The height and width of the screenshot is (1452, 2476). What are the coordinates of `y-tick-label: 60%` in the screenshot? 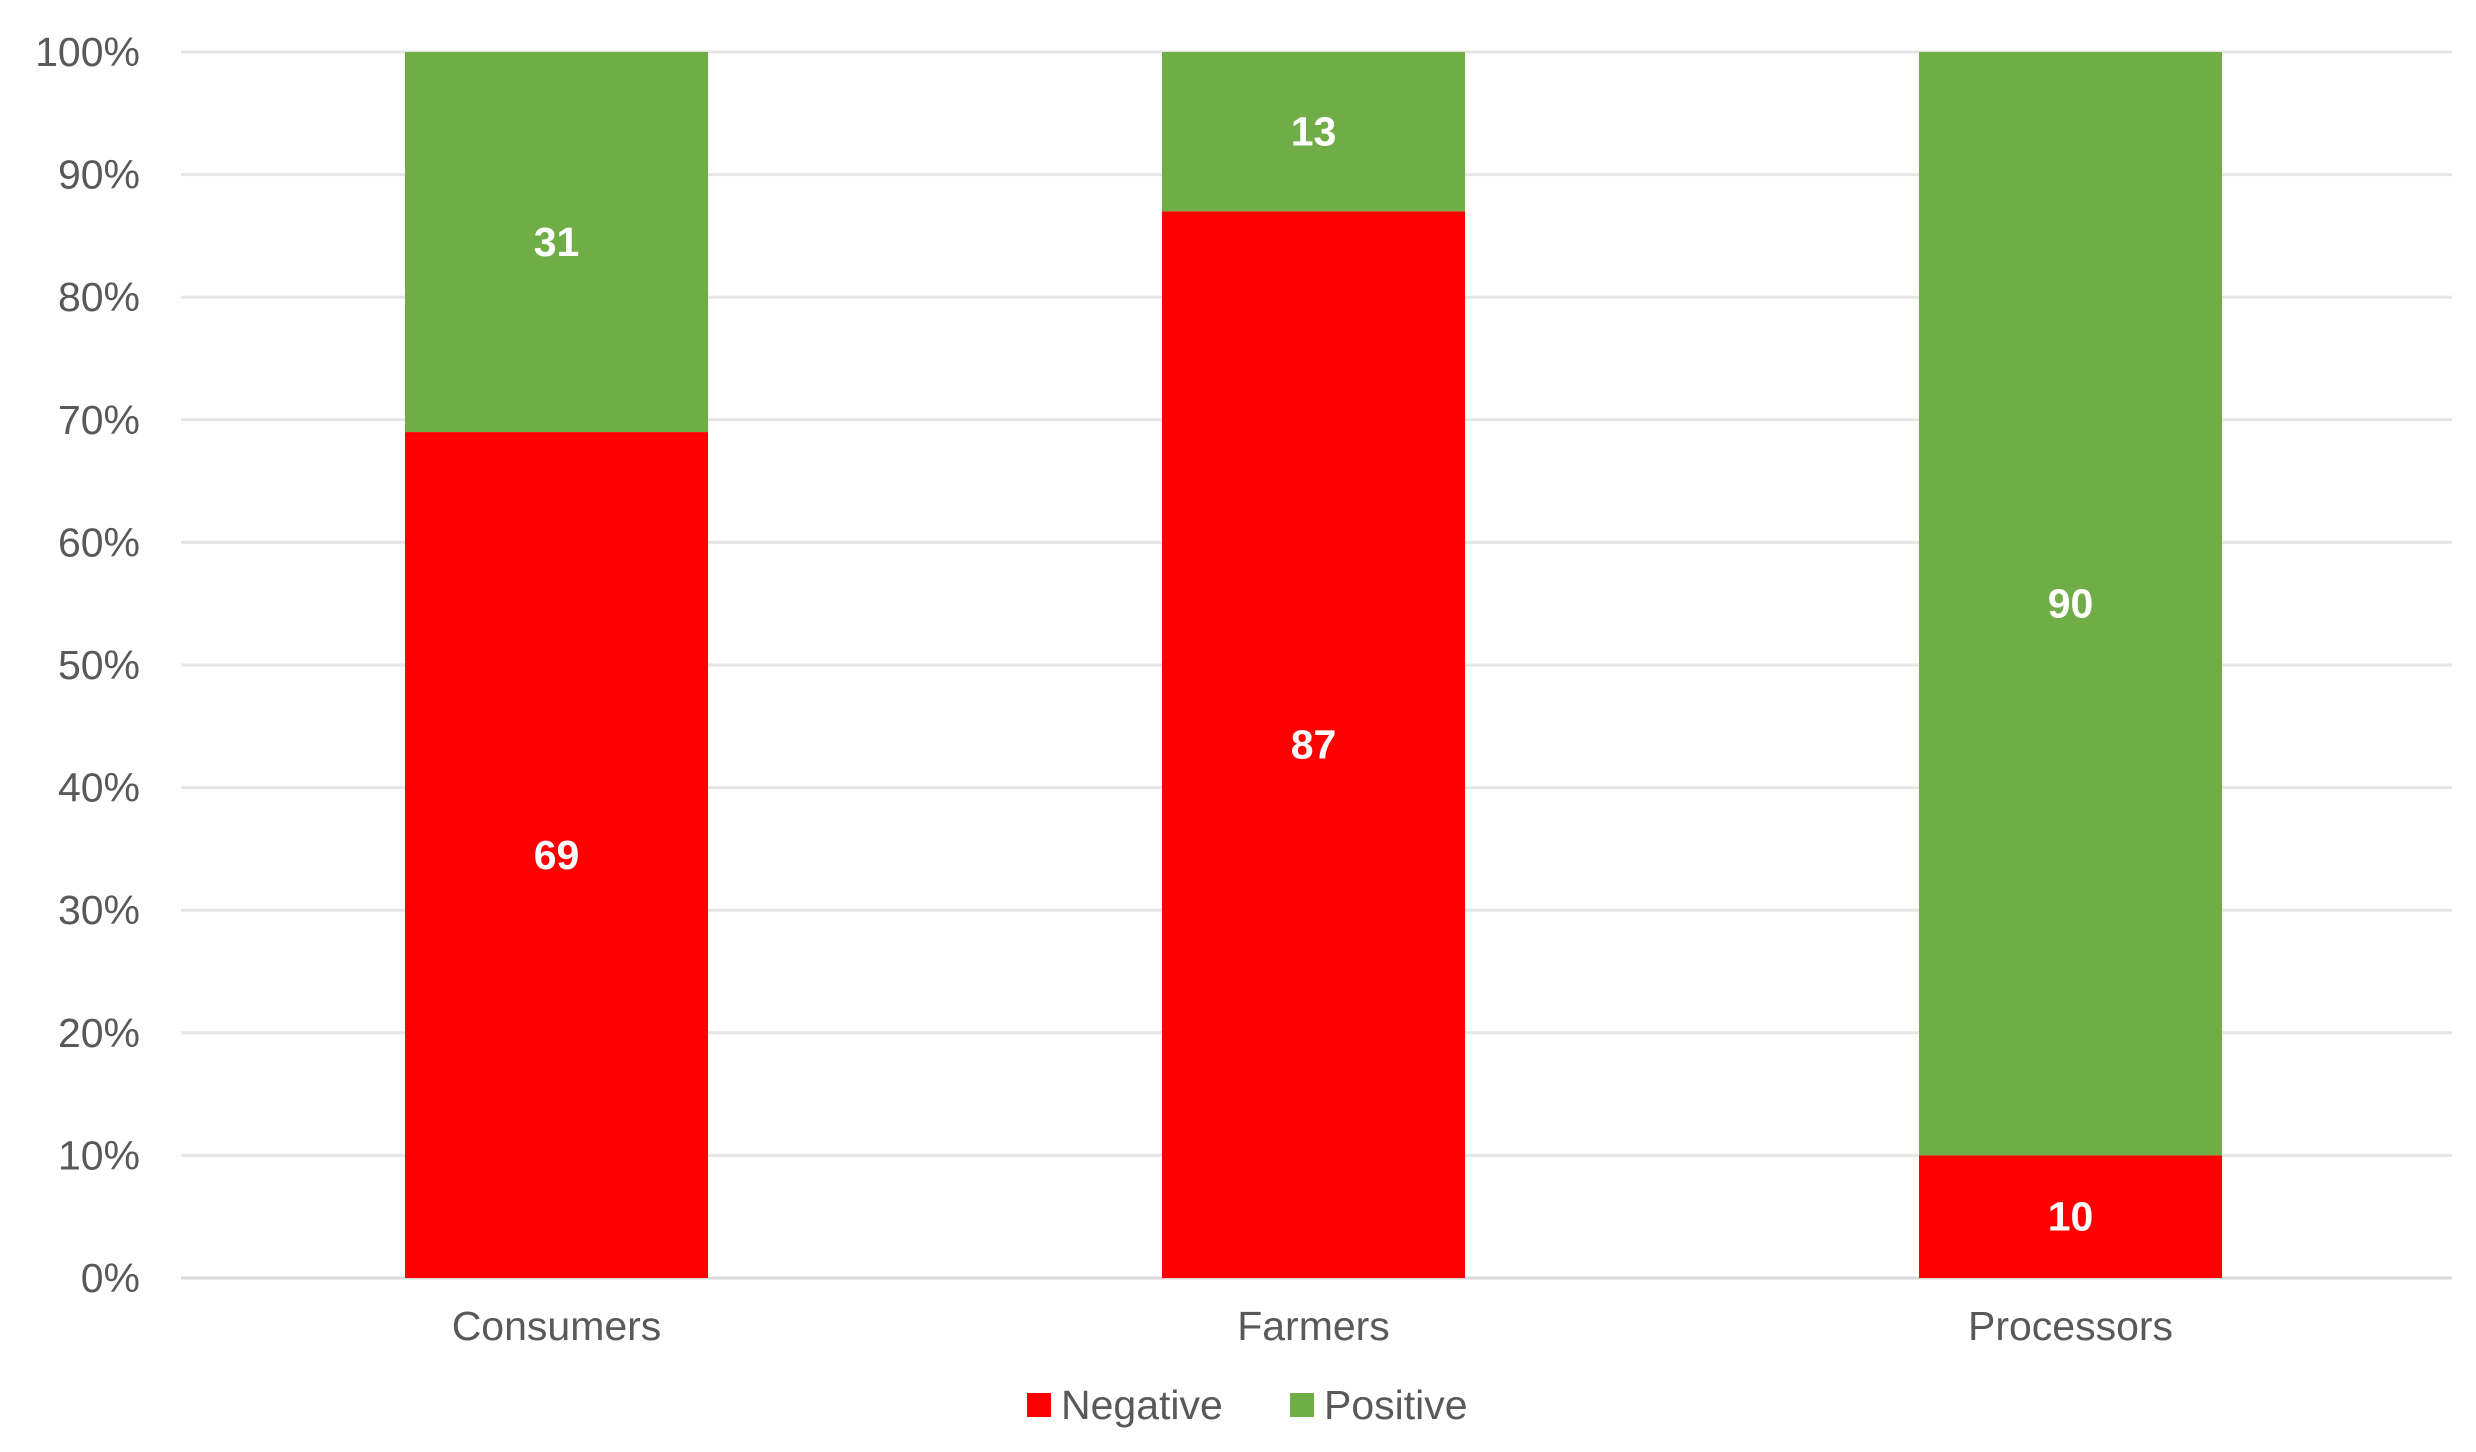 It's located at (99, 542).